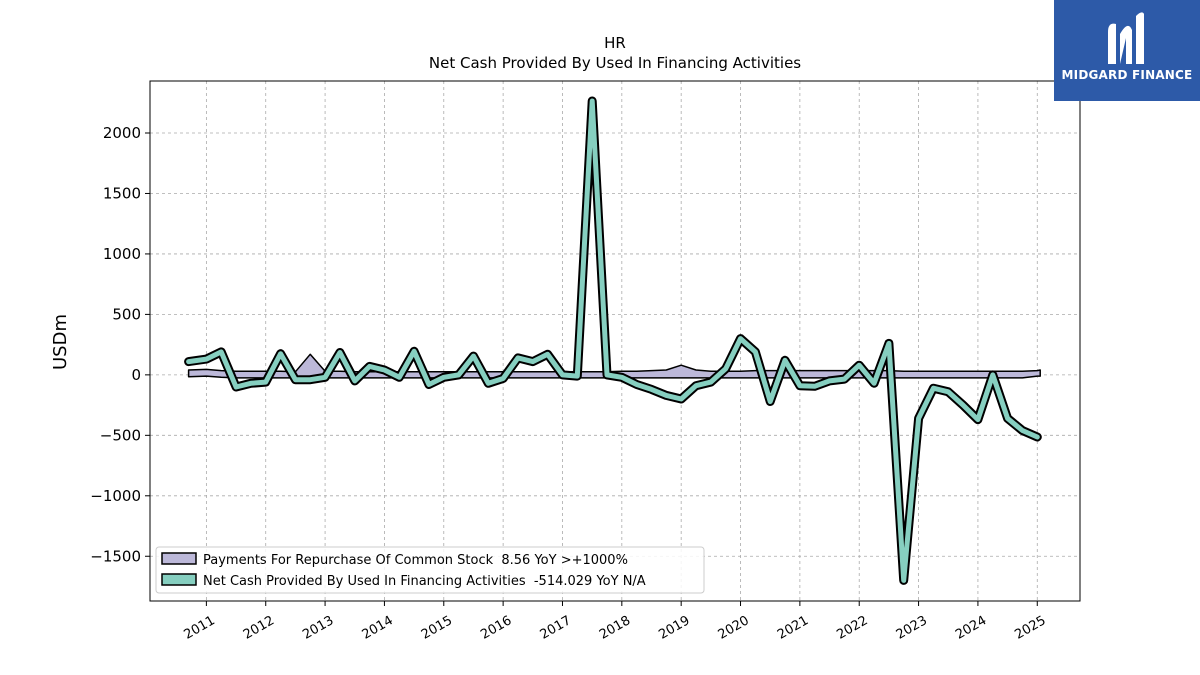  I want to click on y-axis: 2000 1500 1000 500 0 −500 −1000 −1500, so click(120, 344).